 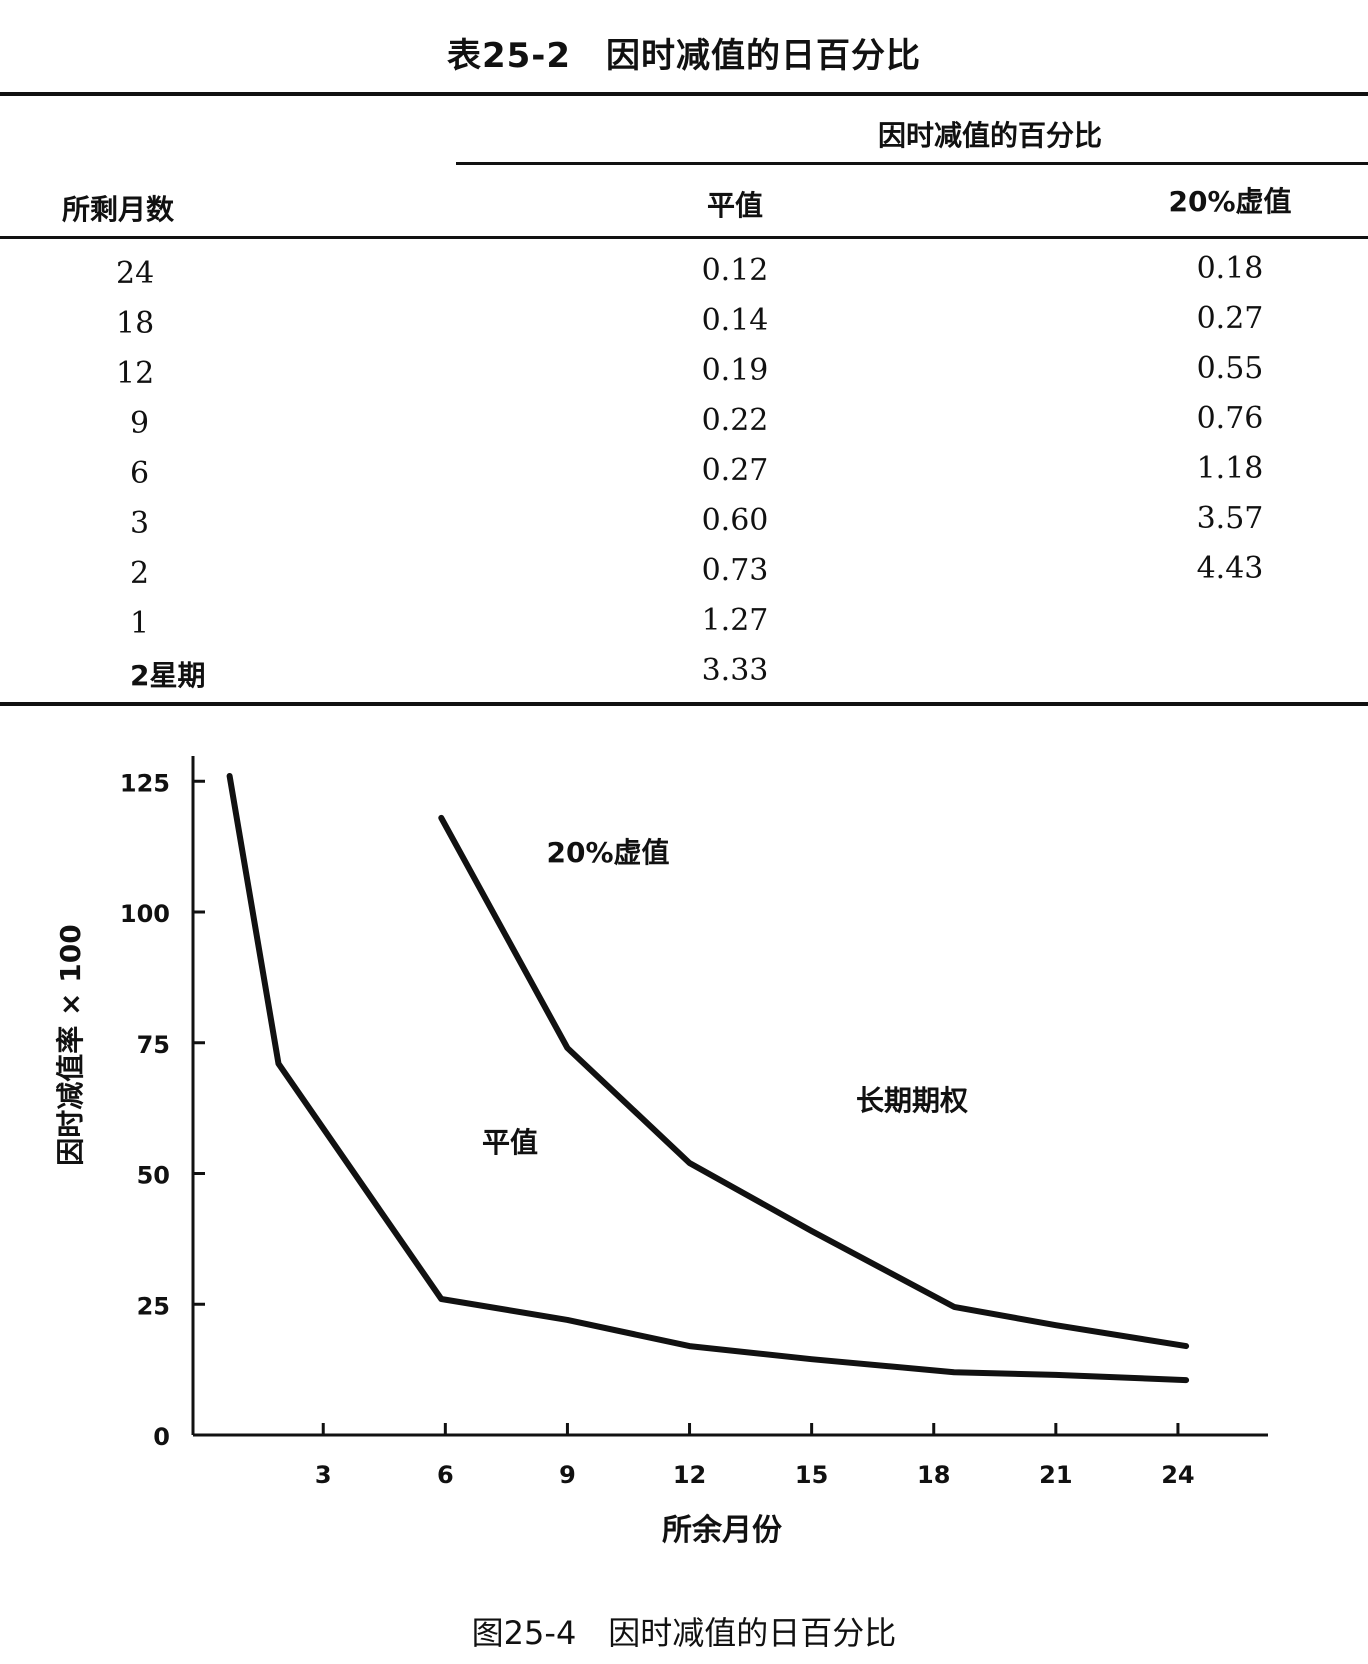 I want to click on row-par: 0.27, so click(x=735, y=470).